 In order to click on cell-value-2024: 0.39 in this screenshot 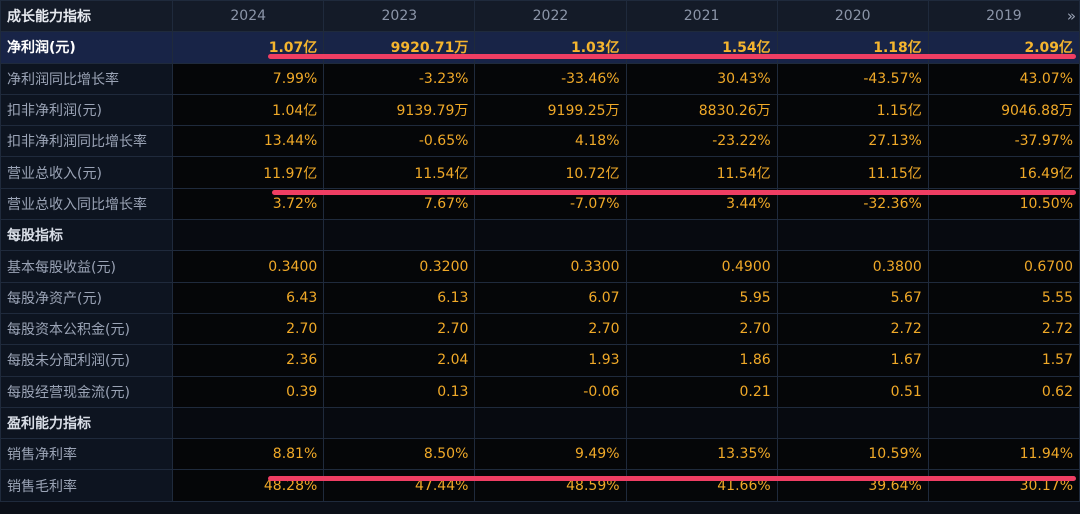, I will do `click(248, 391)`.